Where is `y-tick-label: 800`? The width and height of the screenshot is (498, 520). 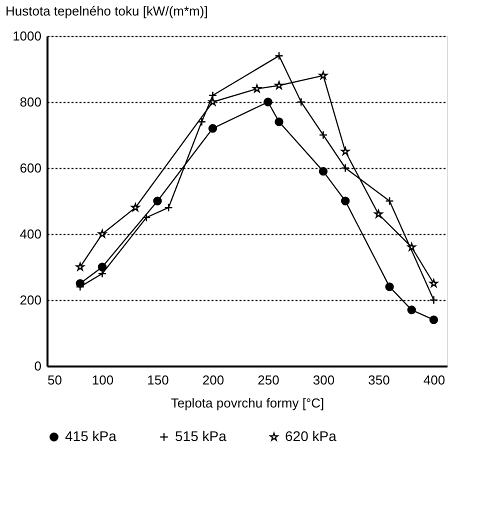 y-tick-label: 800 is located at coordinates (31, 102).